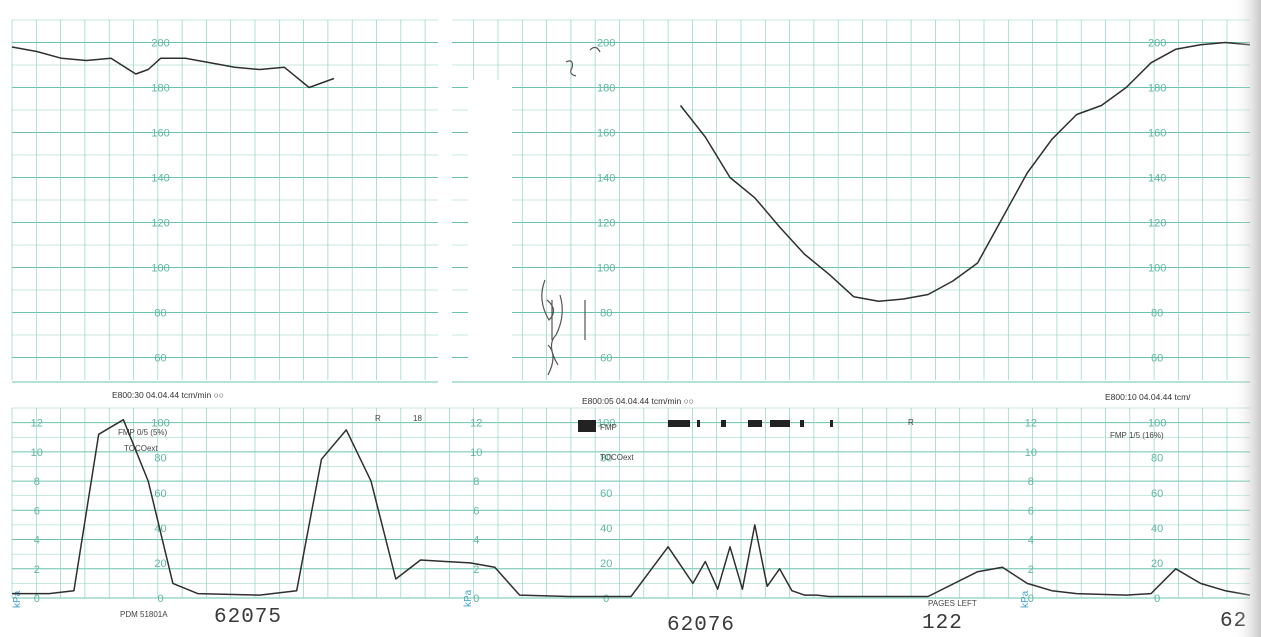 Image resolution: width=1261 pixels, height=637 pixels. What do you see at coordinates (417, 418) in the screenshot?
I see `marker-18: 18` at bounding box center [417, 418].